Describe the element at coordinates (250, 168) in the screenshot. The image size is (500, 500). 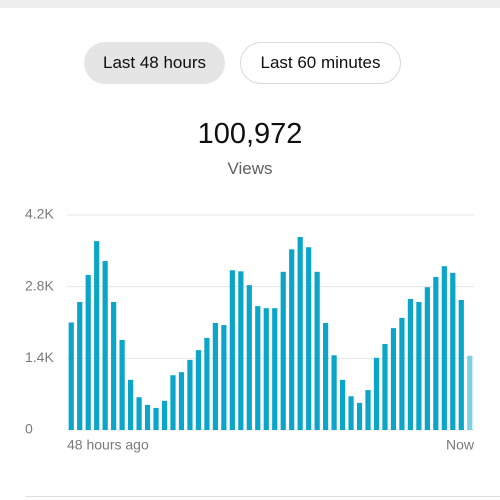
I see `metric-label: Views` at that location.